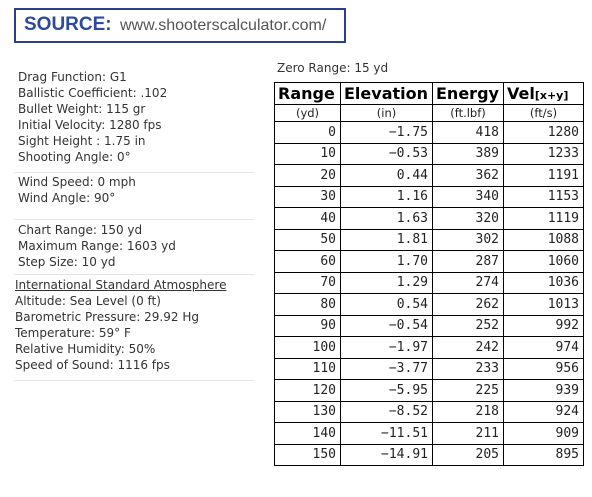 The height and width of the screenshot is (497, 592). I want to click on cell: 1013, so click(543, 304).